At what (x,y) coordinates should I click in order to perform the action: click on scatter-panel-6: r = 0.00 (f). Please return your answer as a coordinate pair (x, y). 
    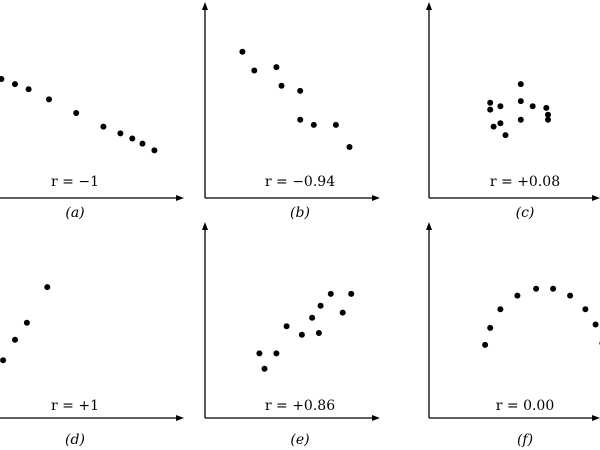
    Looking at the image, I should click on (513, 335).